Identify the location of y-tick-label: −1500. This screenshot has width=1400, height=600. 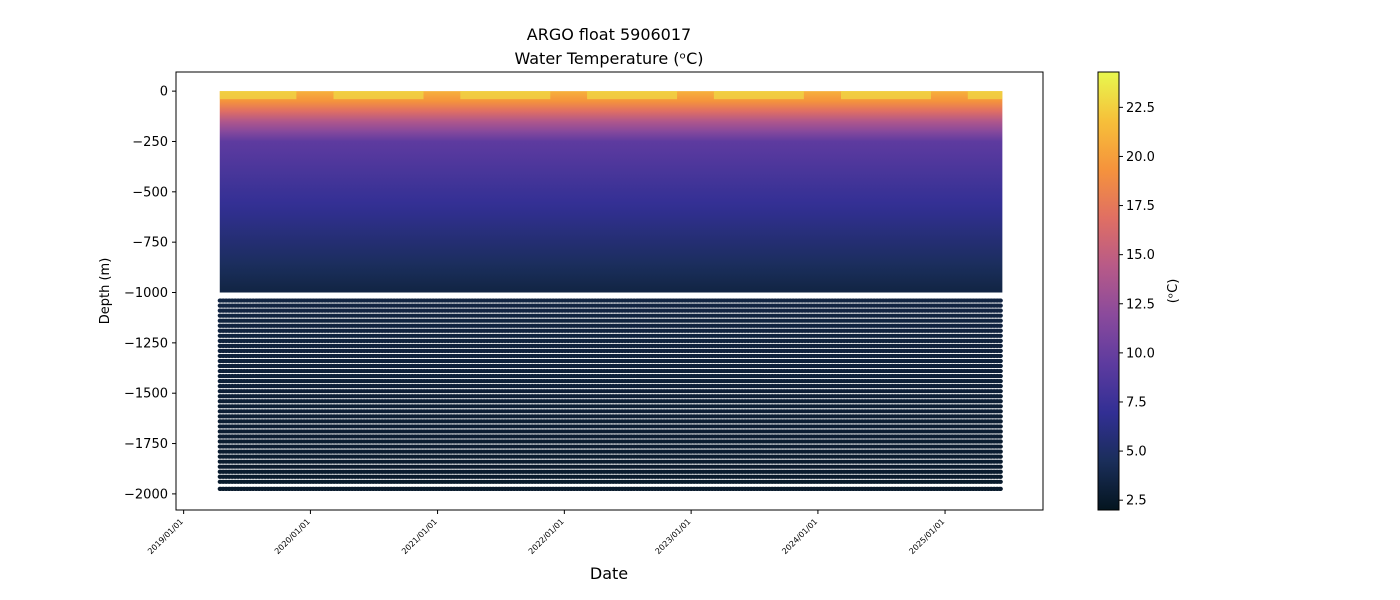
(146, 394).